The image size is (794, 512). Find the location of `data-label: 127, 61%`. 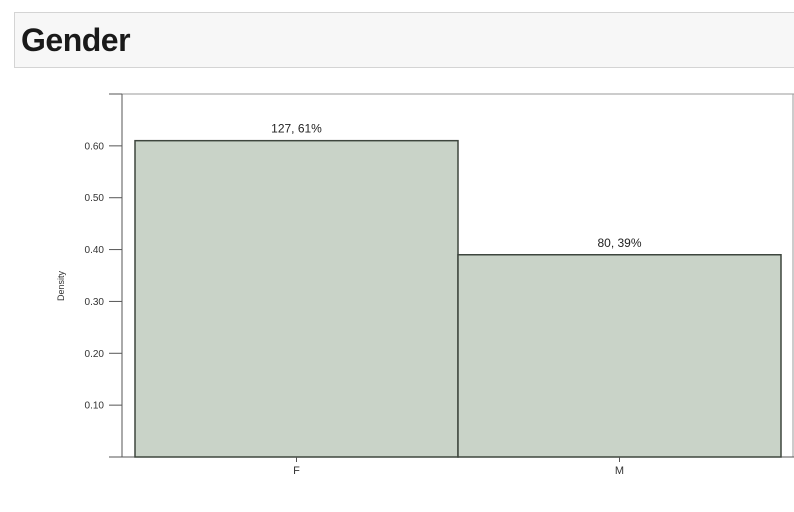

data-label: 127, 61% is located at coordinates (296, 129).